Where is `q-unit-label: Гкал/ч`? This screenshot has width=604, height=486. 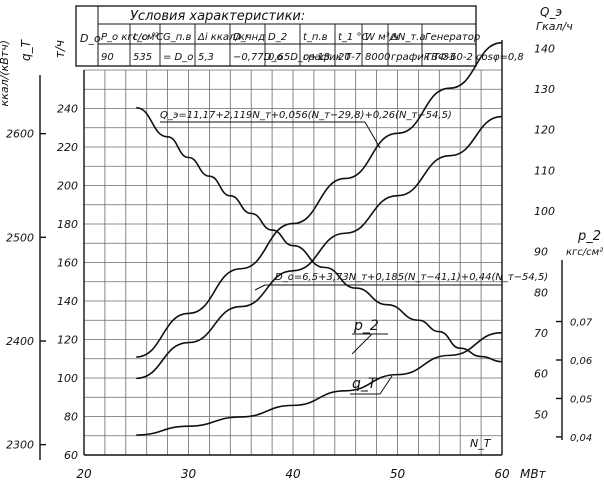 q-unit-label: Гкал/ч is located at coordinates (554, 26).